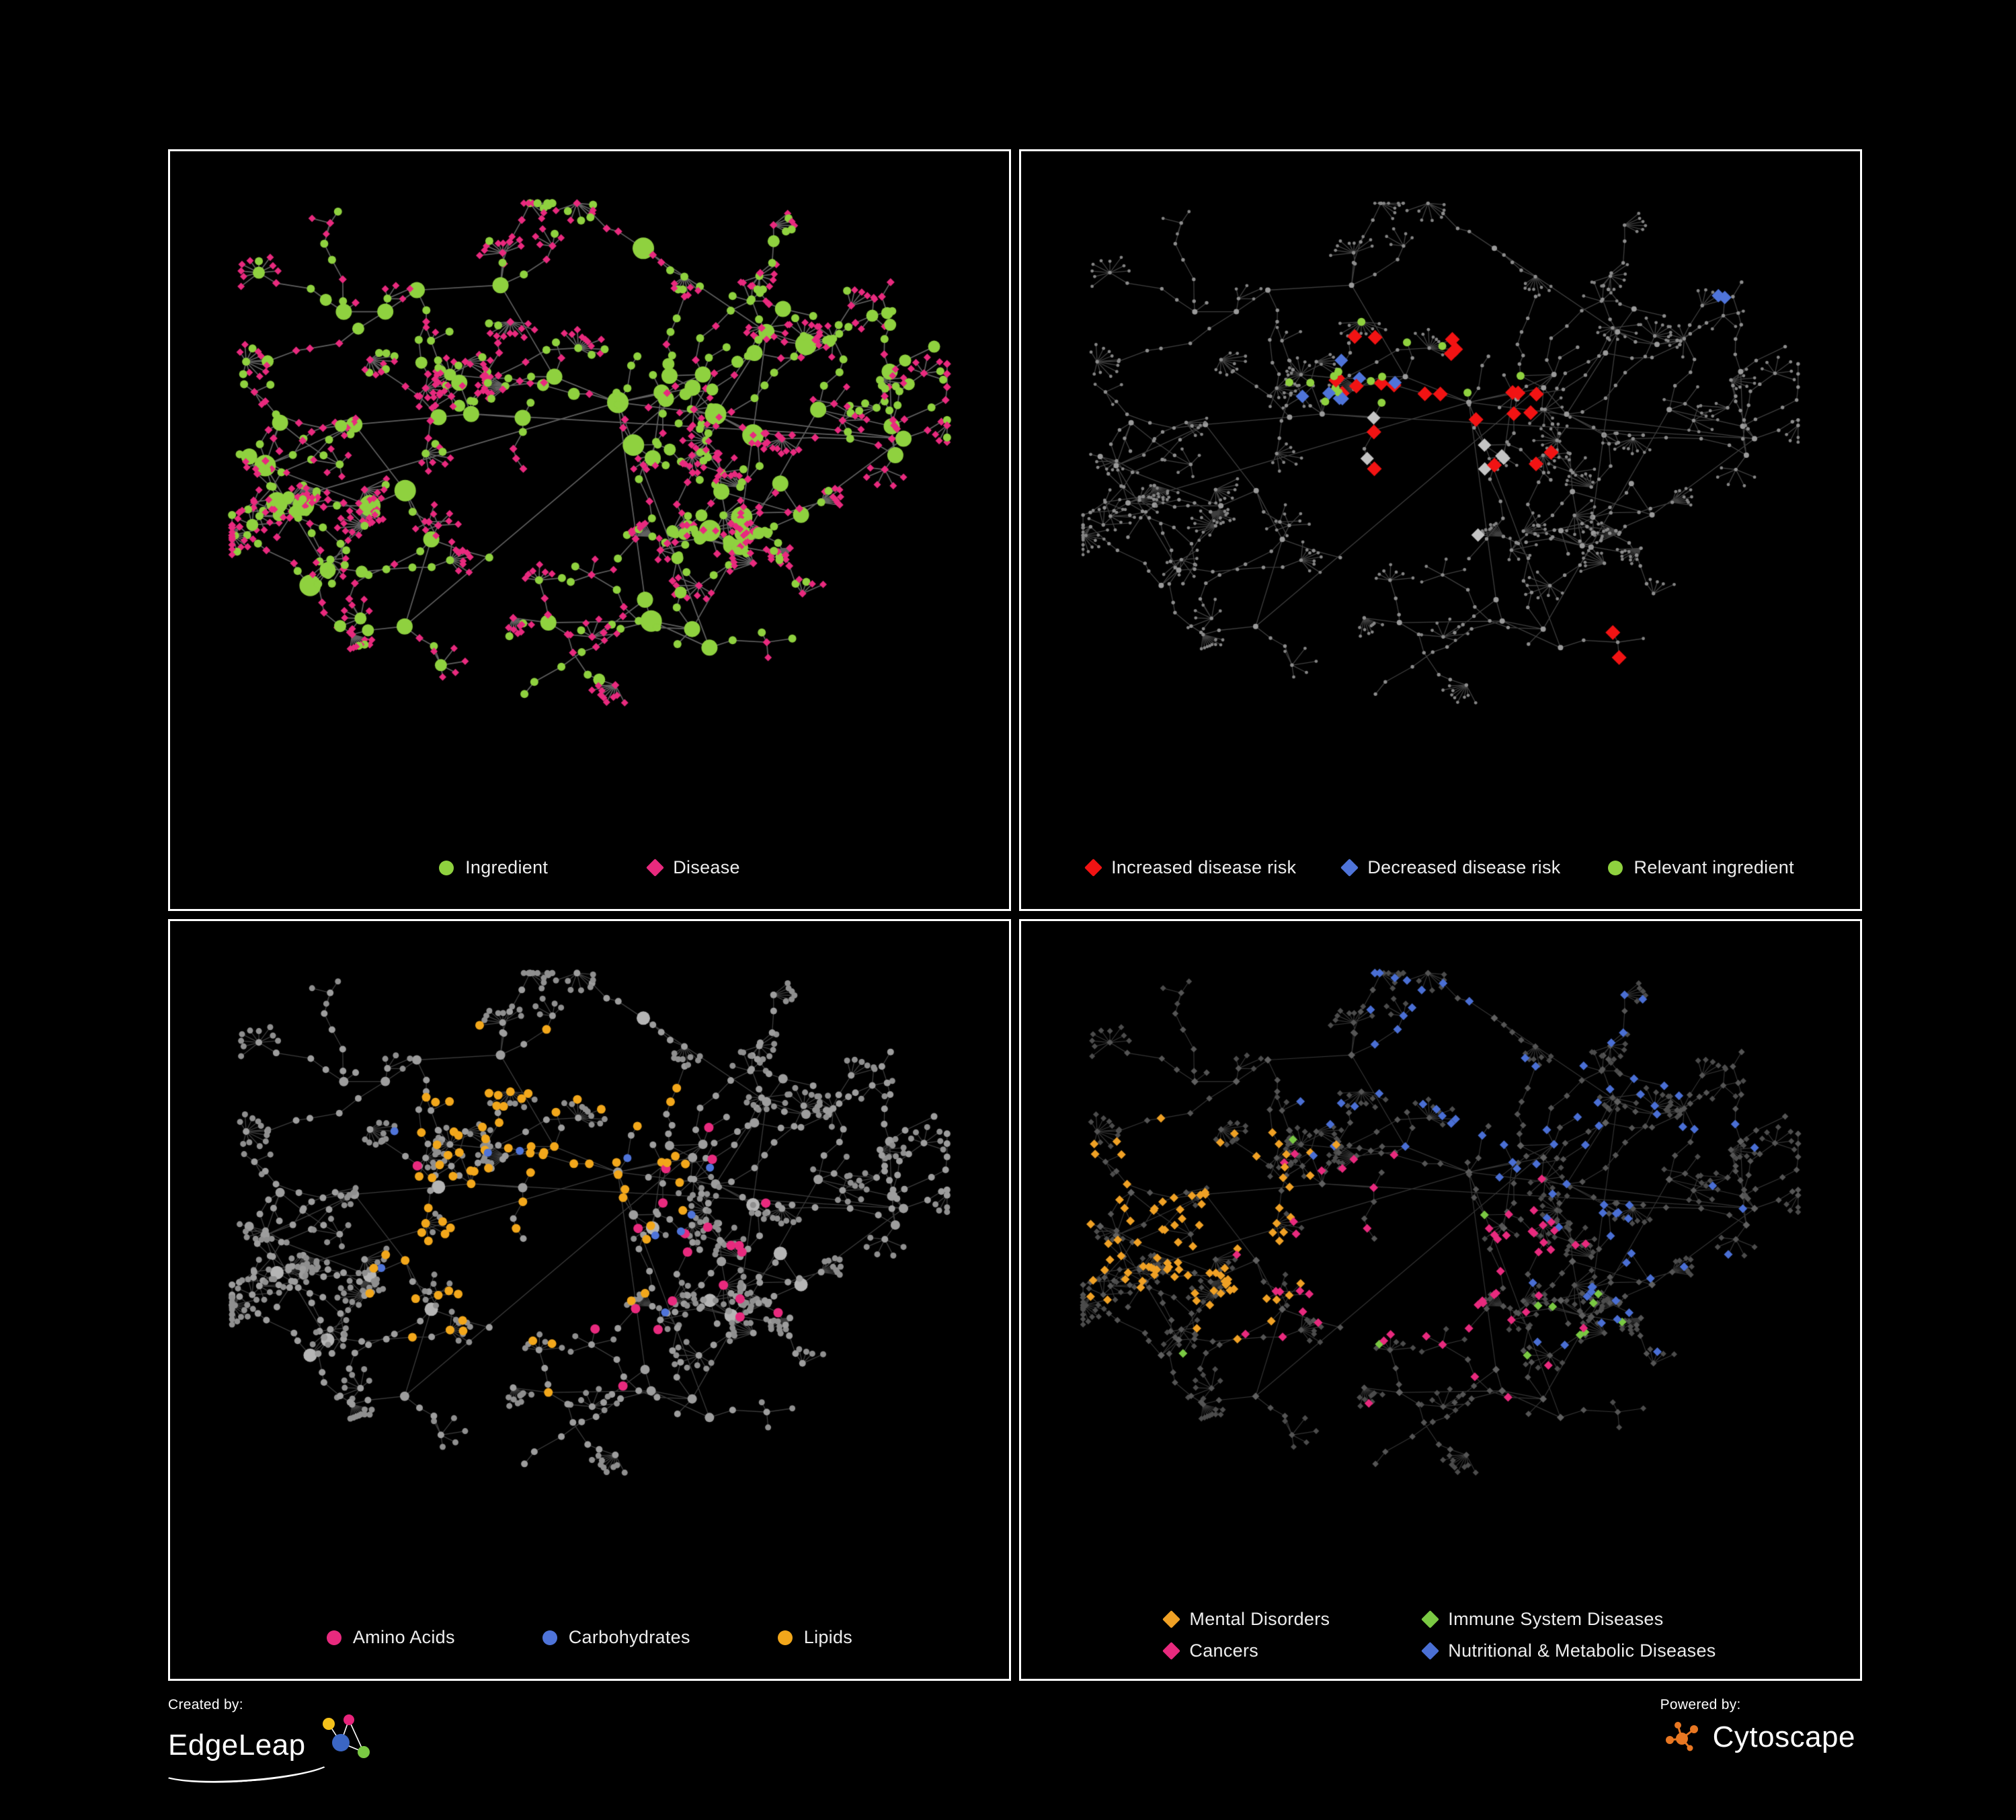 The width and height of the screenshot is (2016, 1820). I want to click on legend-item: Mental Disorders, so click(1246, 1619).